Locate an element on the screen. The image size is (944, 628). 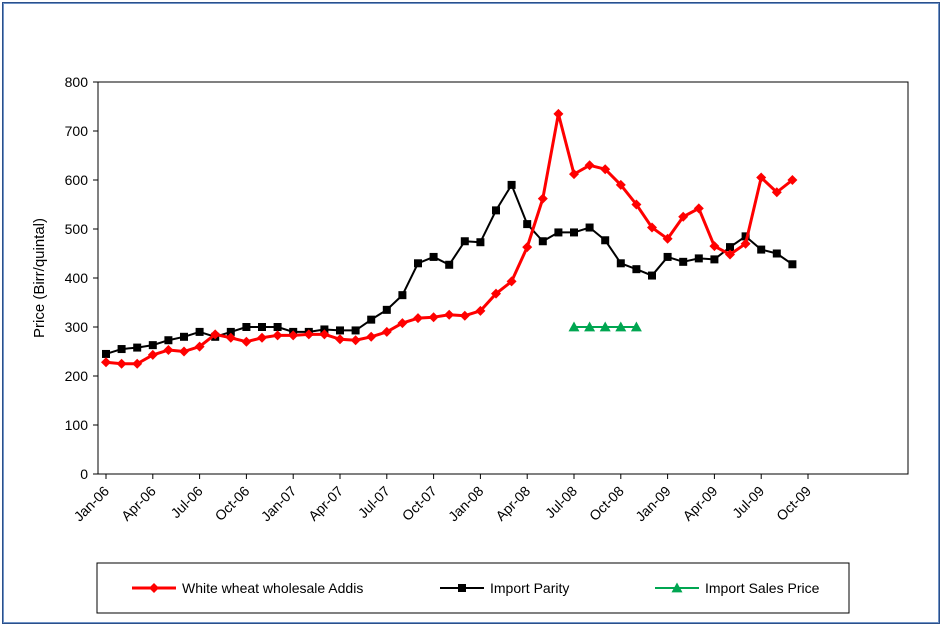
x-tick-label: Apr-06 is located at coordinates (138, 503).